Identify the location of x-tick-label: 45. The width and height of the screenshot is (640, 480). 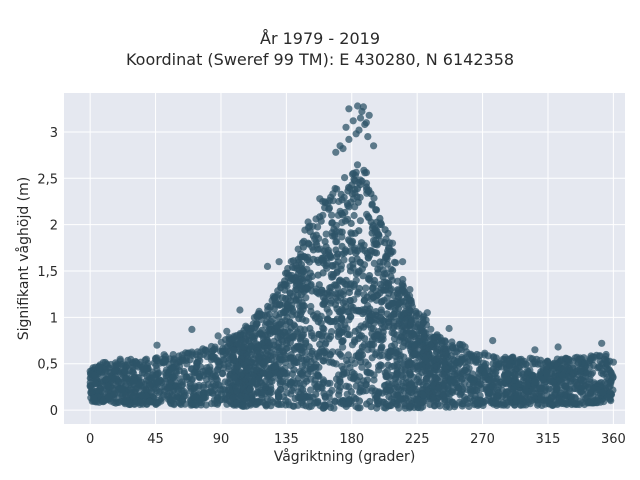
(155, 439).